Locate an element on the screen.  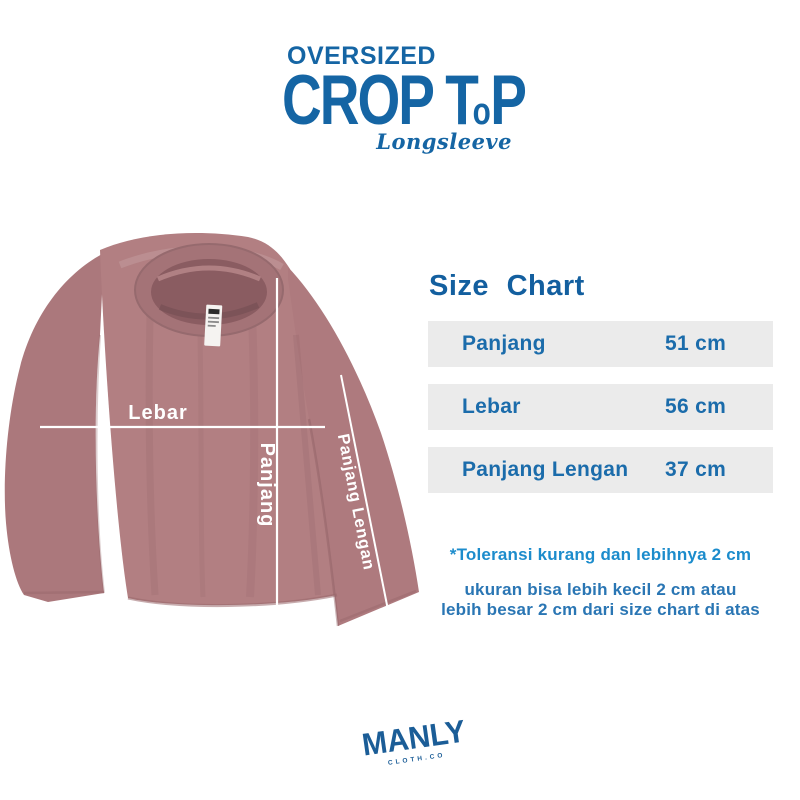
left-cuff-hem is located at coordinates (64, 592).